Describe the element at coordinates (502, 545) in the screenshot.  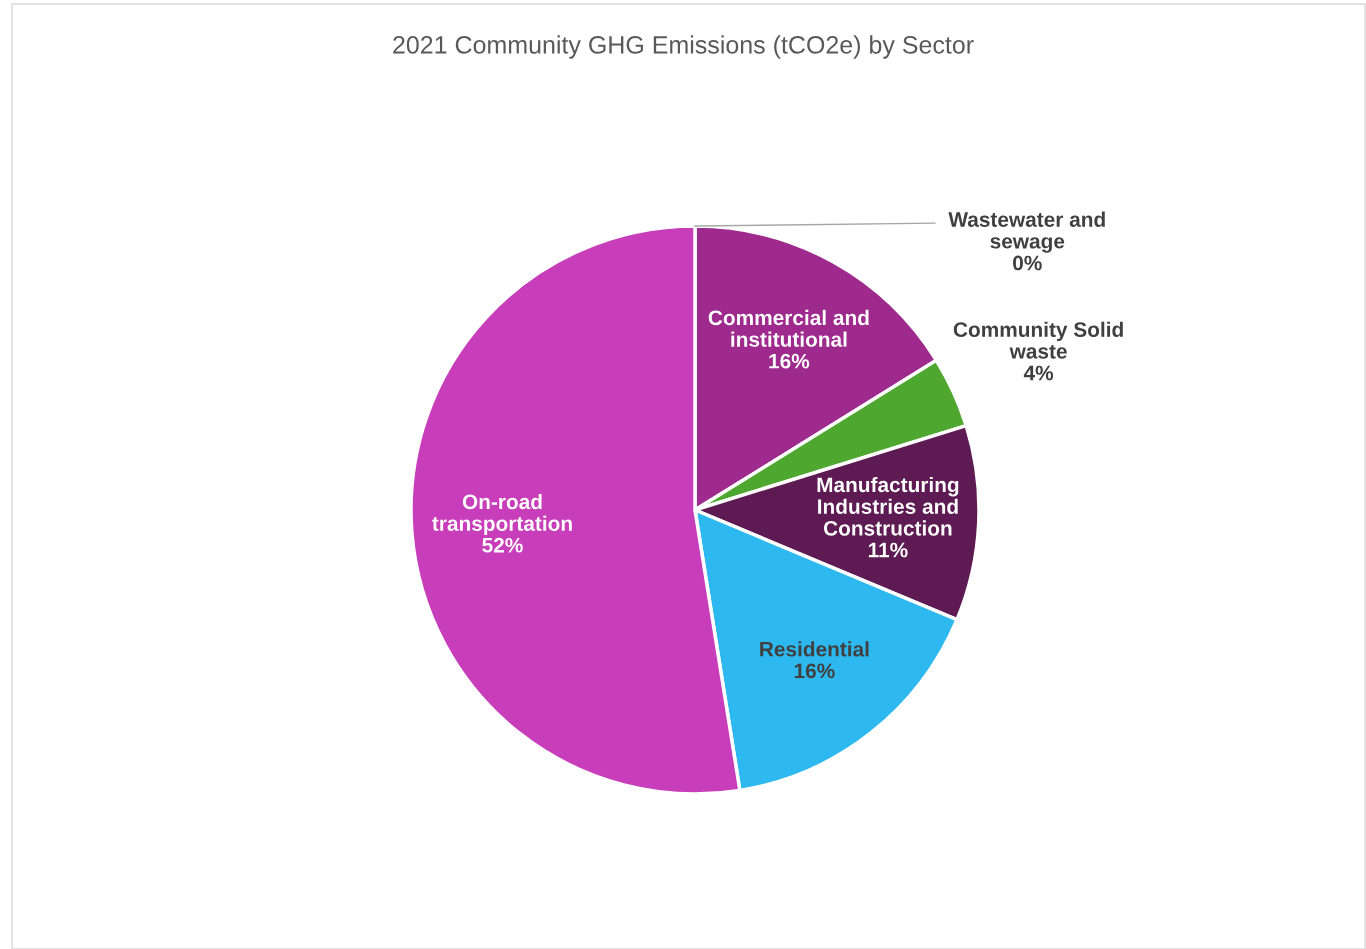
I see `data-label: 52%` at that location.